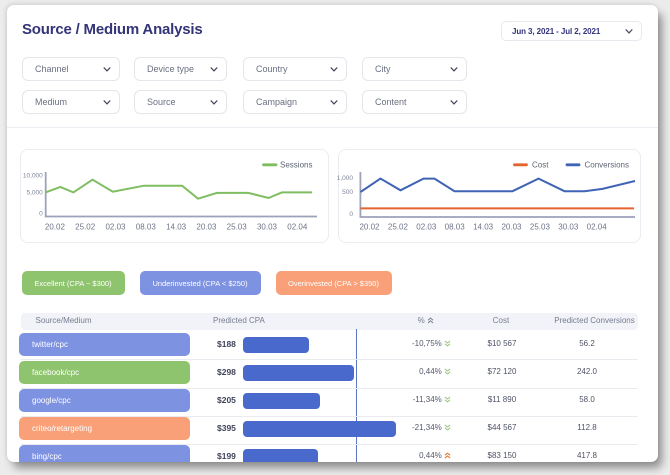  Describe the element at coordinates (606, 165) in the screenshot. I see `svg-text: Conversions` at that location.